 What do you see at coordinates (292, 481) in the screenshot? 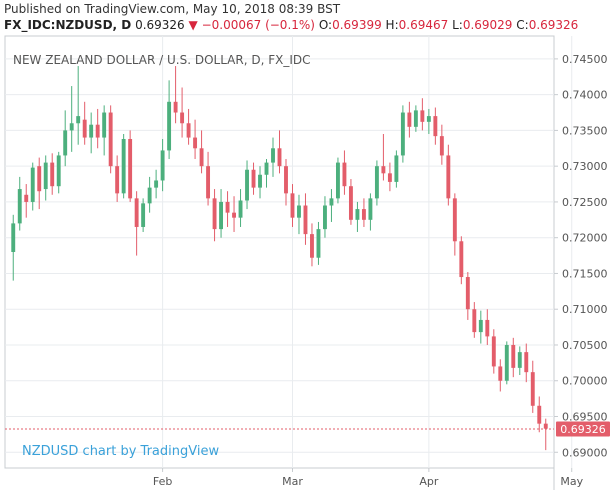
I see `time-tick-label: Mar` at bounding box center [292, 481].